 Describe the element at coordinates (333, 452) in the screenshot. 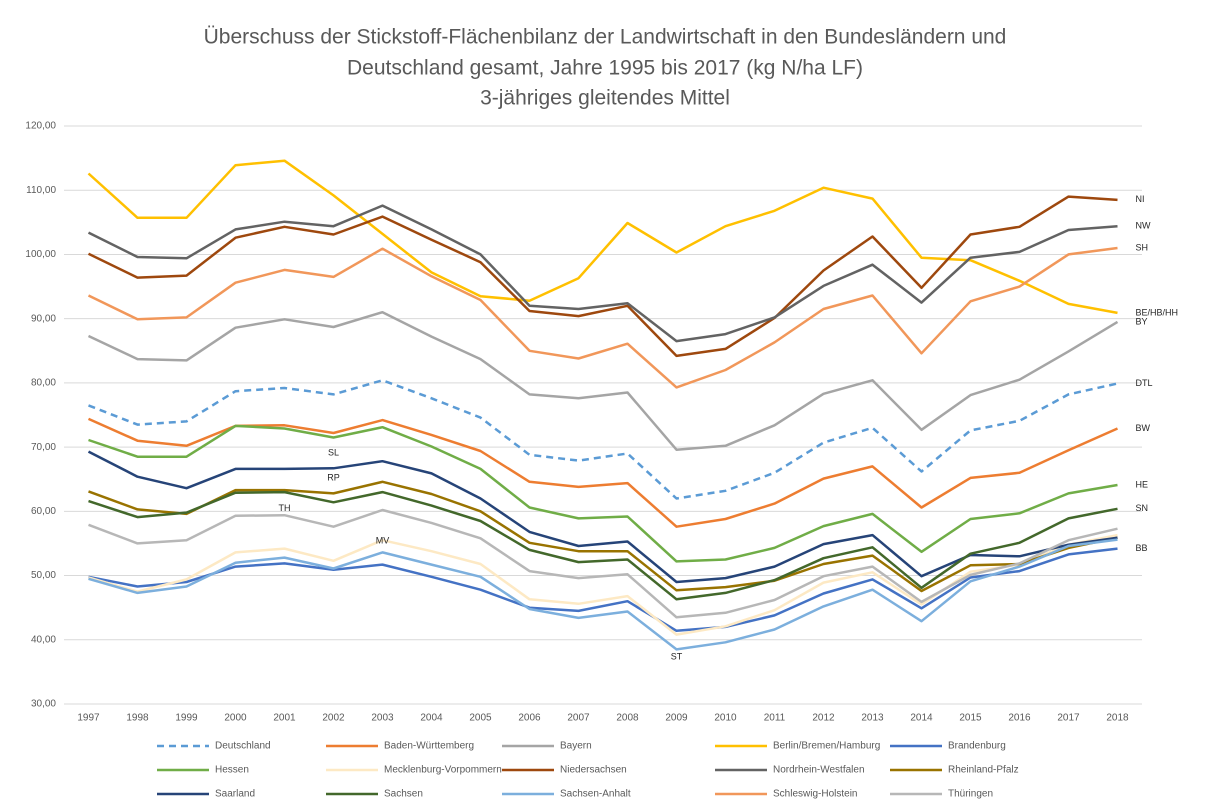

I see `annotation: SL` at that location.